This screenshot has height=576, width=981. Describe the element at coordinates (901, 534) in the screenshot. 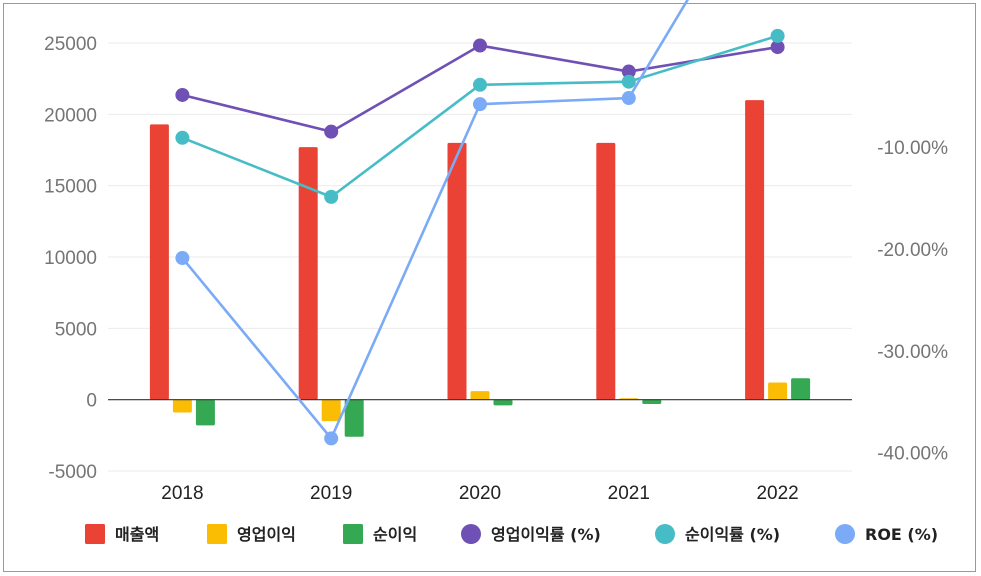

I see `legend-label: ROE (%)` at that location.